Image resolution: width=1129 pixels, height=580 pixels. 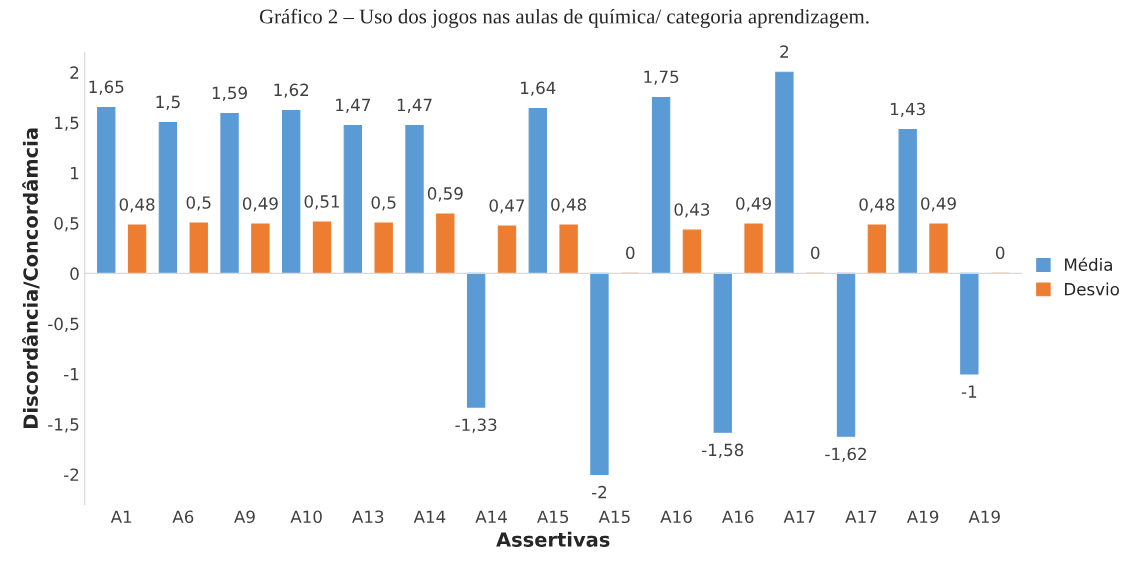 What do you see at coordinates (244, 517) in the screenshot?
I see `x-tick-label: A9` at bounding box center [244, 517].